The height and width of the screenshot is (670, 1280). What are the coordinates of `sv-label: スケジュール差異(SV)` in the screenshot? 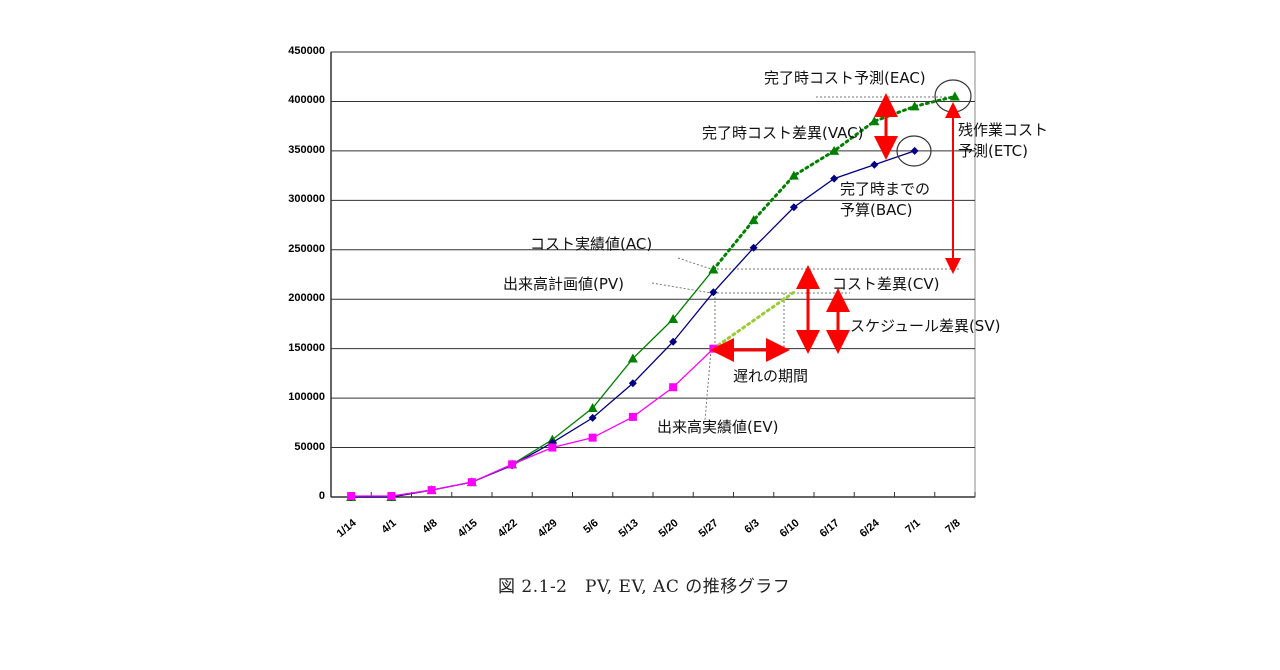 It's located at (925, 326).